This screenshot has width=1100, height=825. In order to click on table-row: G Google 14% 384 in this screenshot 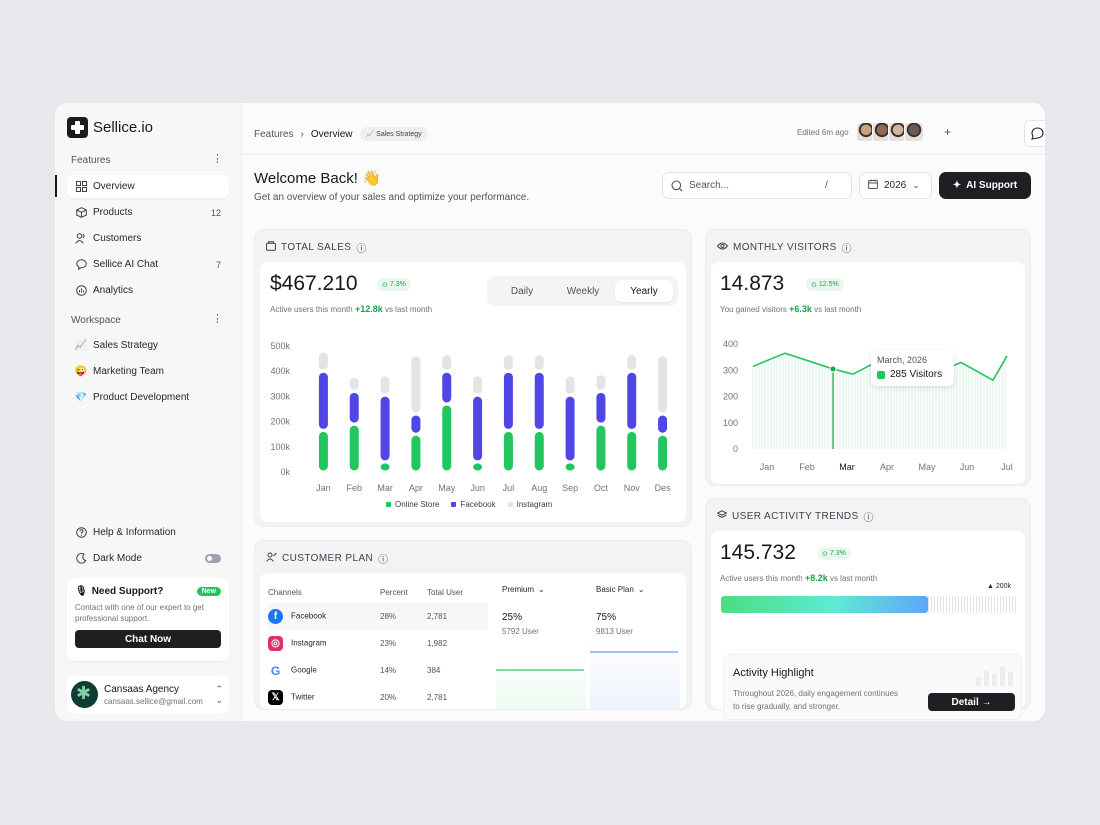, I will do `click(378, 670)`.